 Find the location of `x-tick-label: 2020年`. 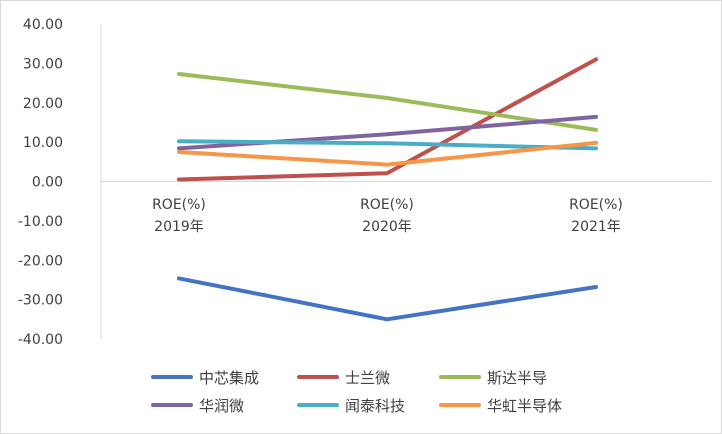

x-tick-label: 2020年 is located at coordinates (387, 227).